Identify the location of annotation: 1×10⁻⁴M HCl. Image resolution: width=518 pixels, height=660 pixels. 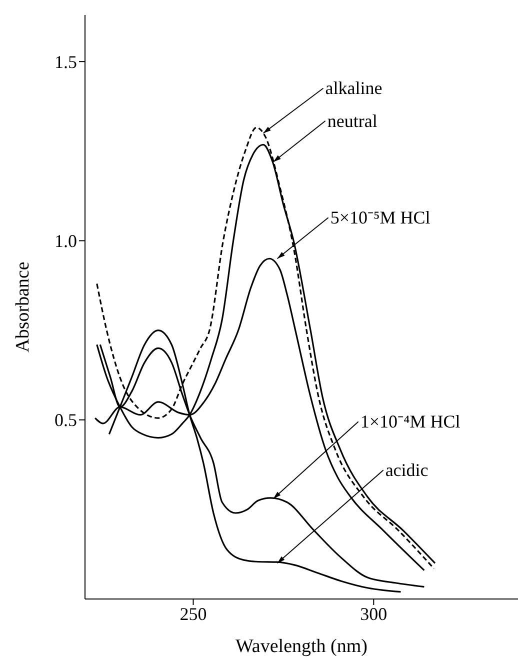
(410, 422).